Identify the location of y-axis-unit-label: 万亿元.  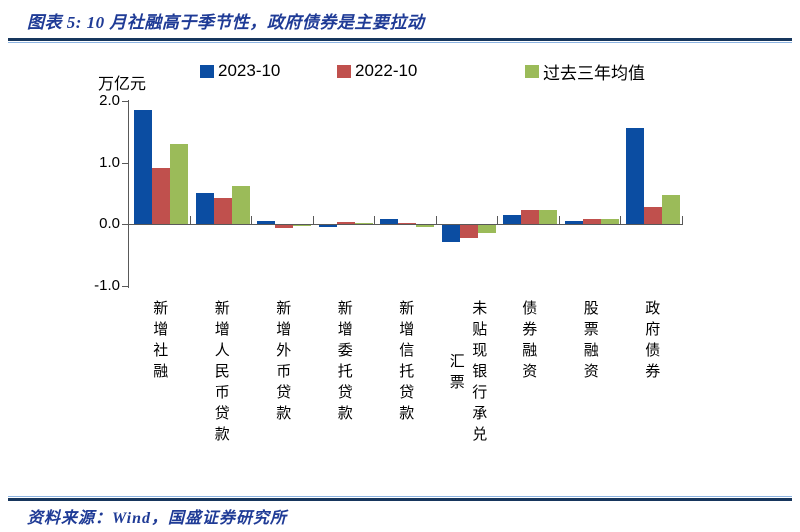
(122, 84).